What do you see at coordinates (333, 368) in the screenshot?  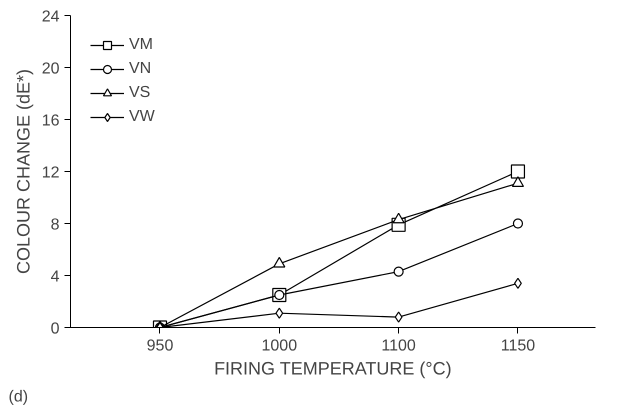 I see `x-axis-title: FIRING TEMPERATURE (°C)` at bounding box center [333, 368].